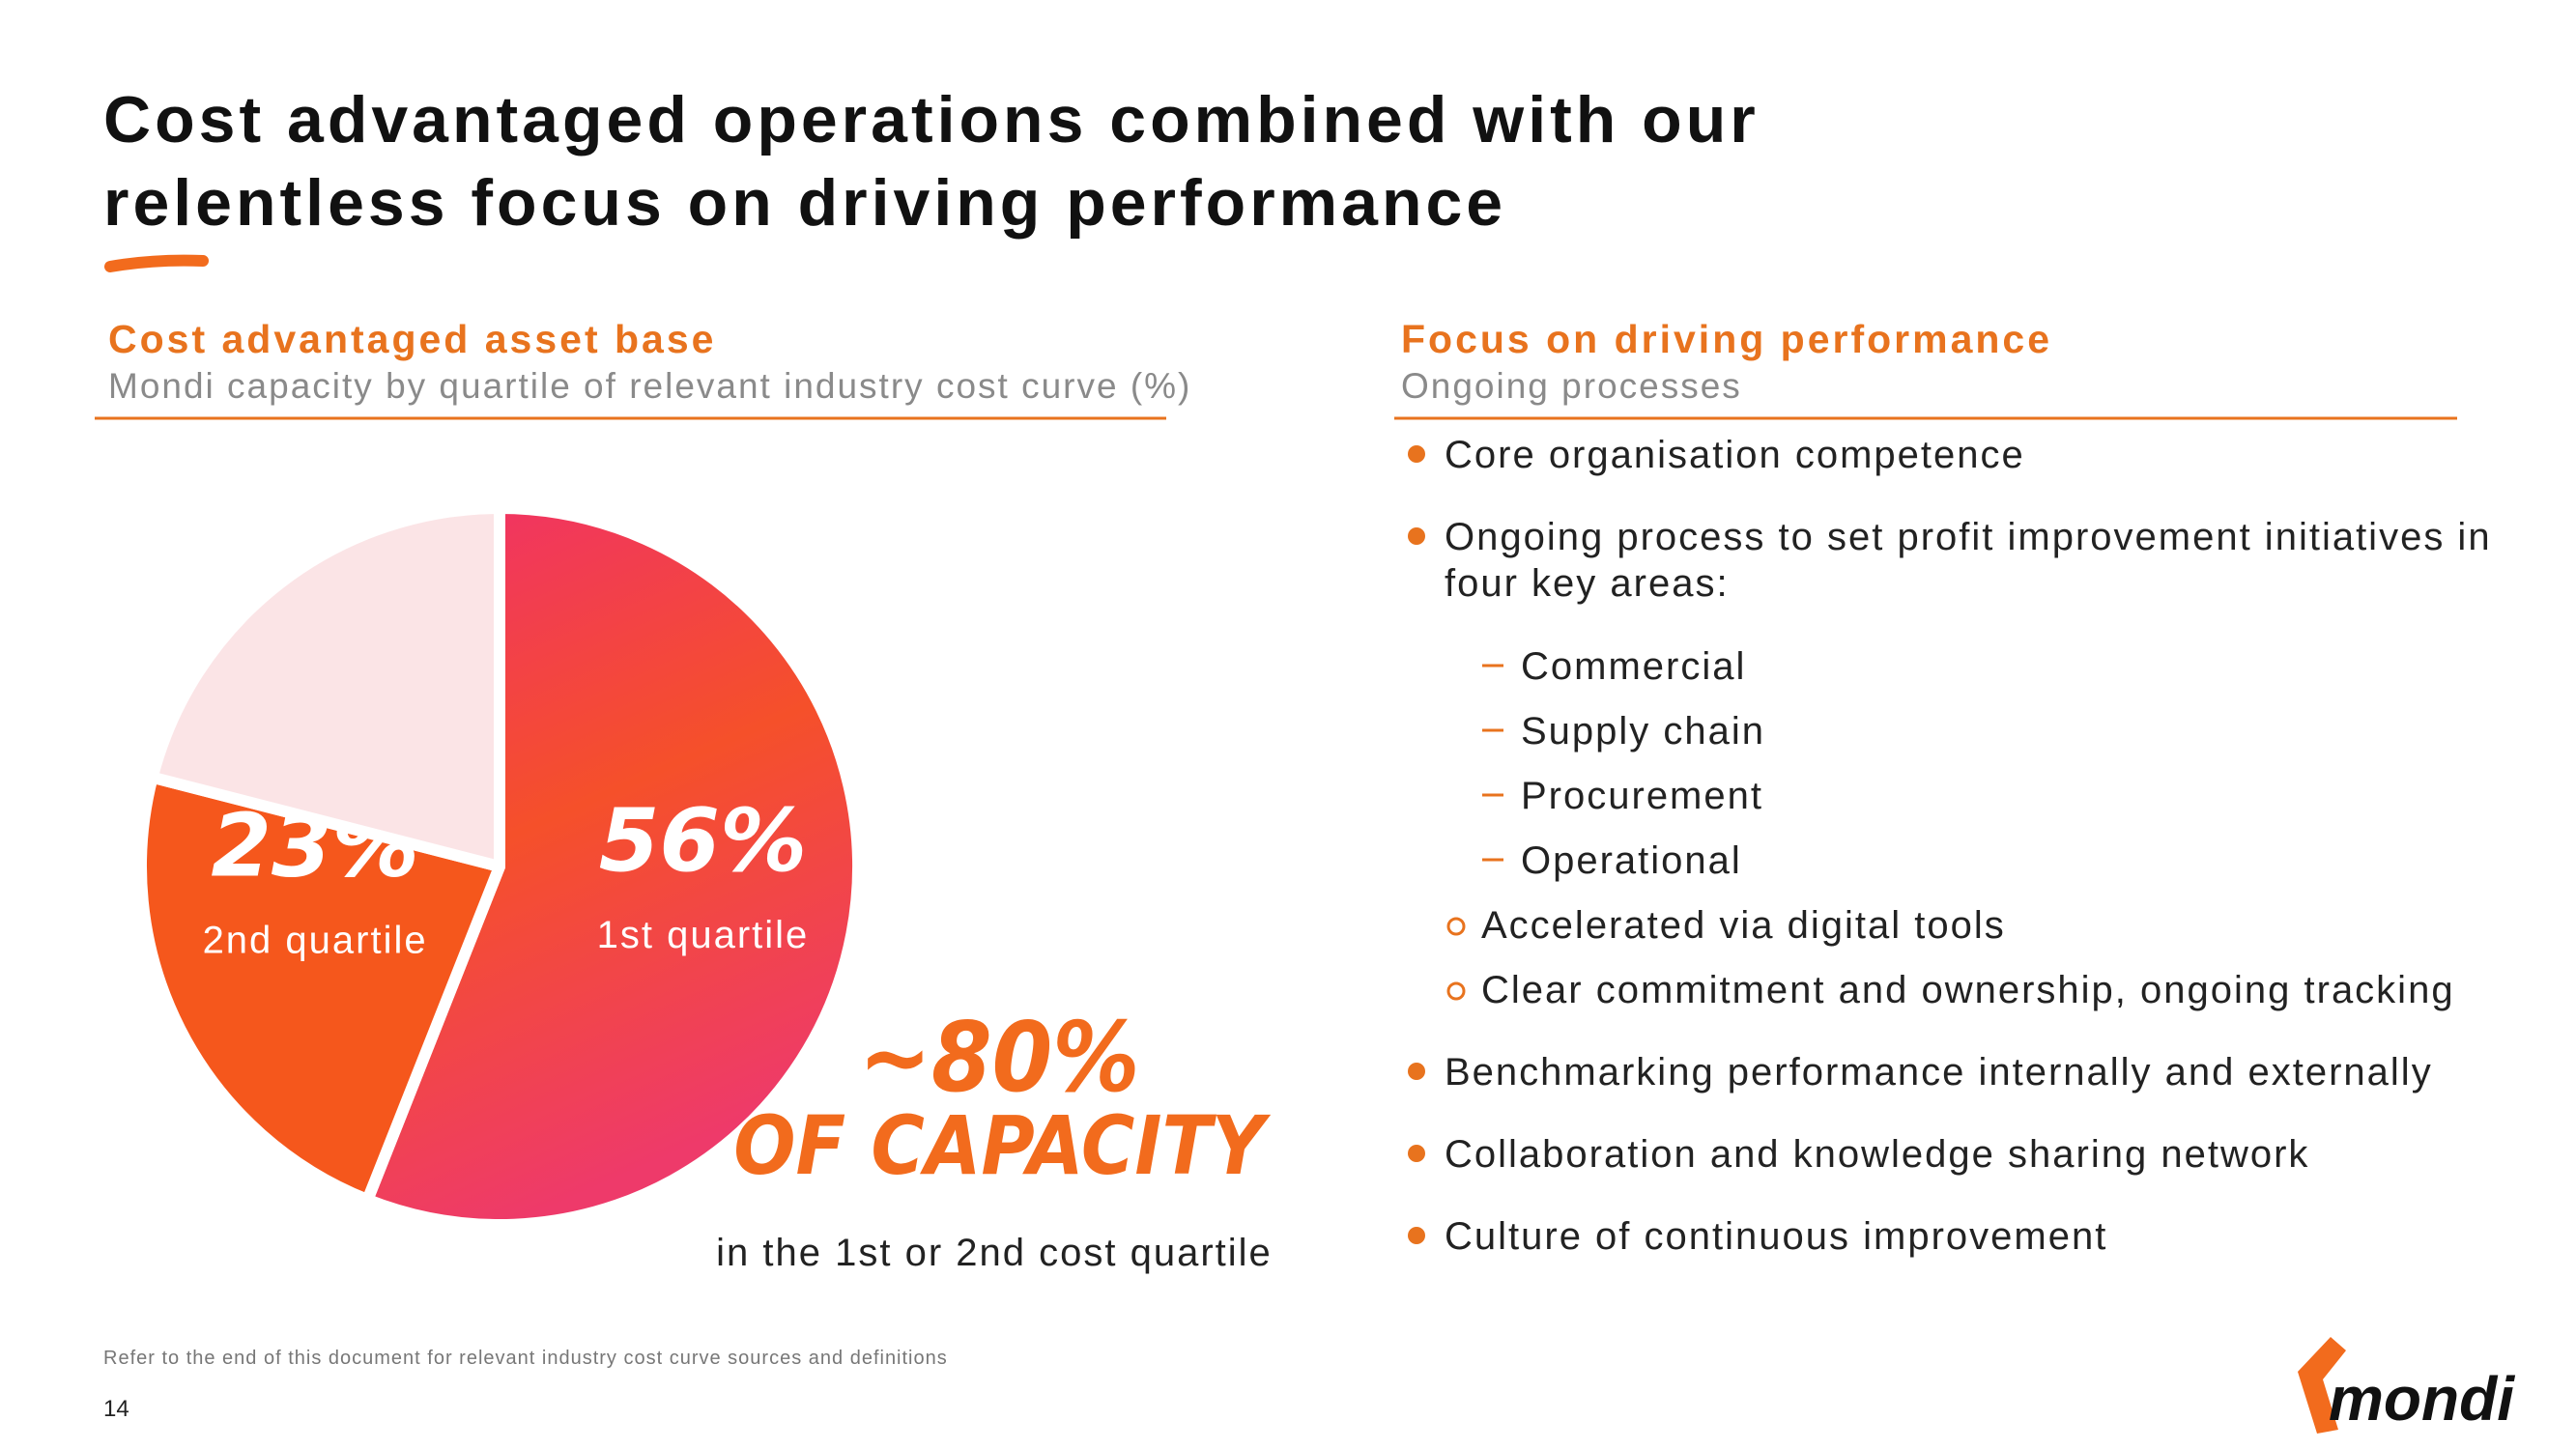 This screenshot has width=2576, height=1449. What do you see at coordinates (704, 935) in the screenshot?
I see `category-label: 1st quartile` at bounding box center [704, 935].